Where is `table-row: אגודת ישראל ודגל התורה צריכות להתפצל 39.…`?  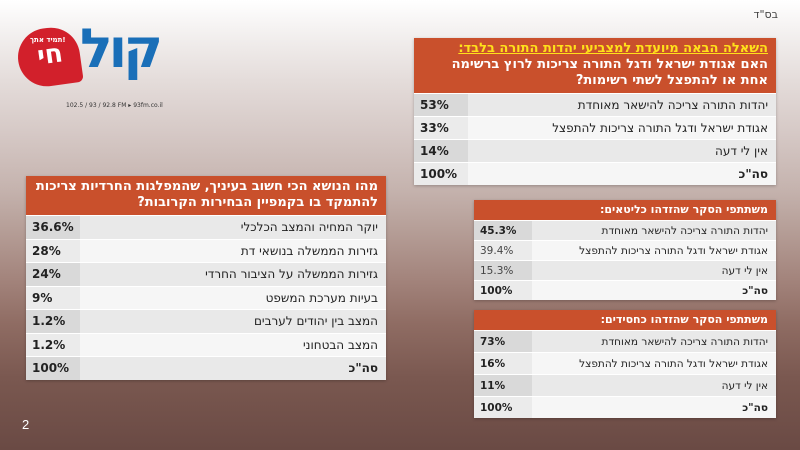
table-row: אגודת ישראל ודגל התורה צריכות להתפצל 39.… is located at coordinates (625, 250).